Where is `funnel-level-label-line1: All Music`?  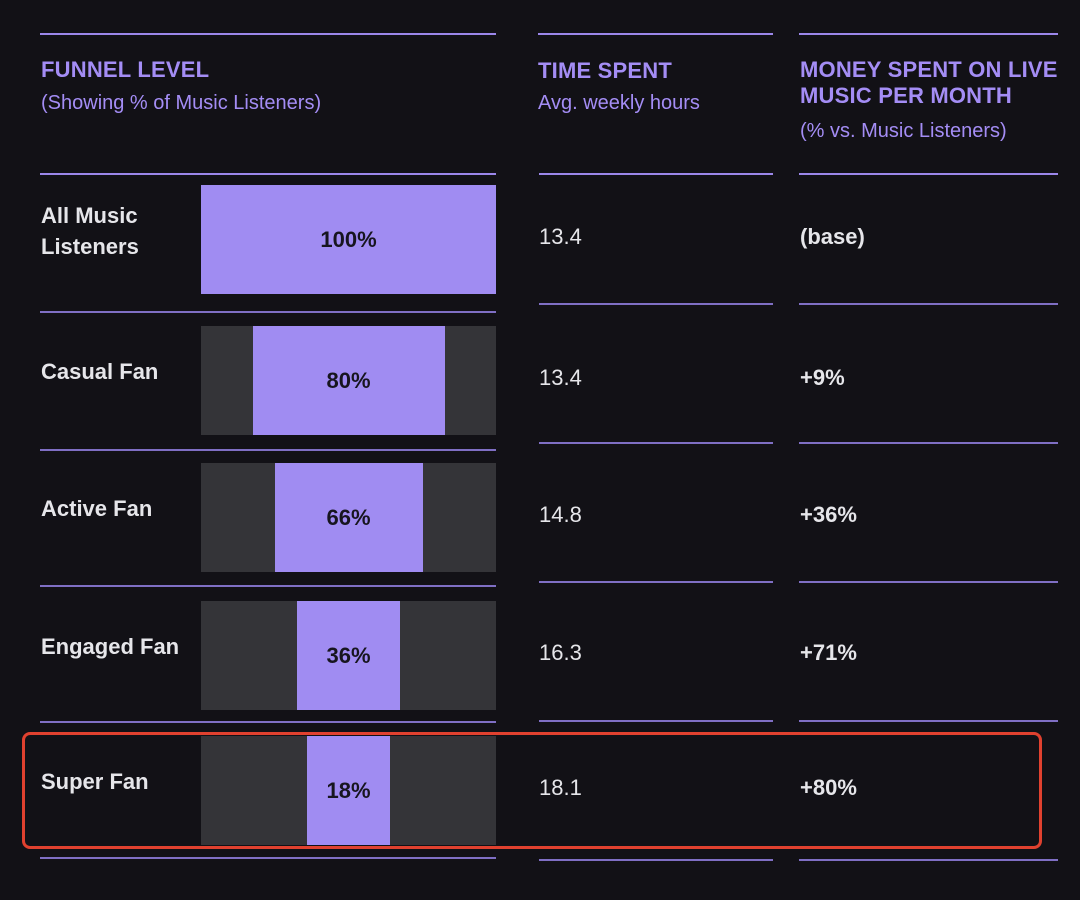
funnel-level-label-line1: All Music is located at coordinates (89, 215).